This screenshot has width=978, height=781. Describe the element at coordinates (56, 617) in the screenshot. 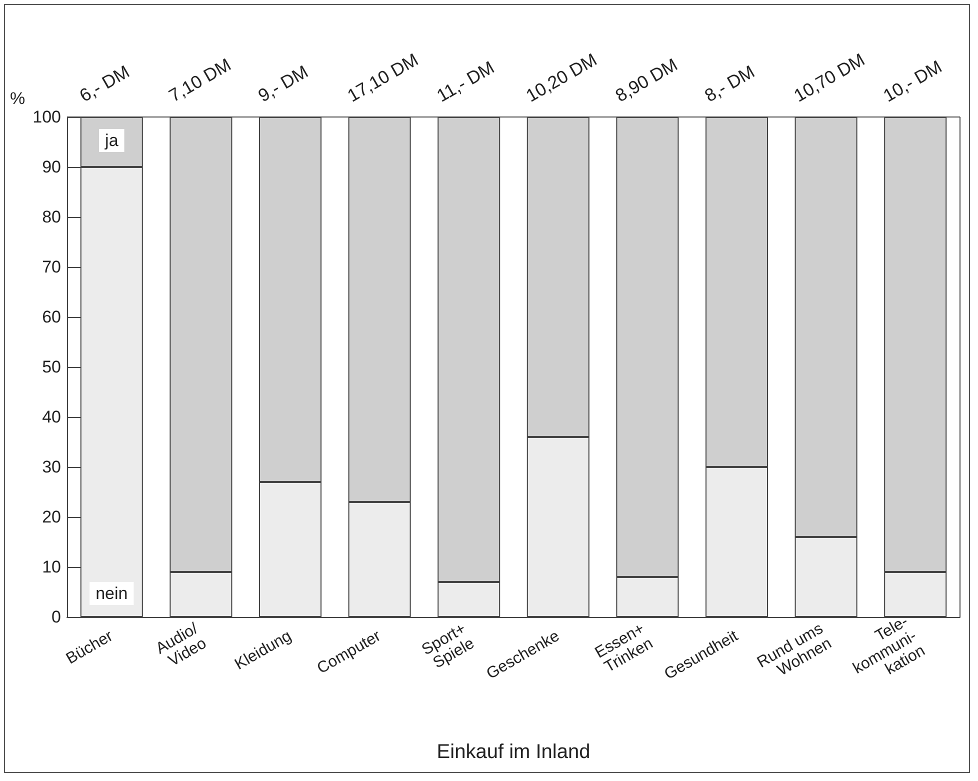

I see `y-tick-label: 0` at that location.